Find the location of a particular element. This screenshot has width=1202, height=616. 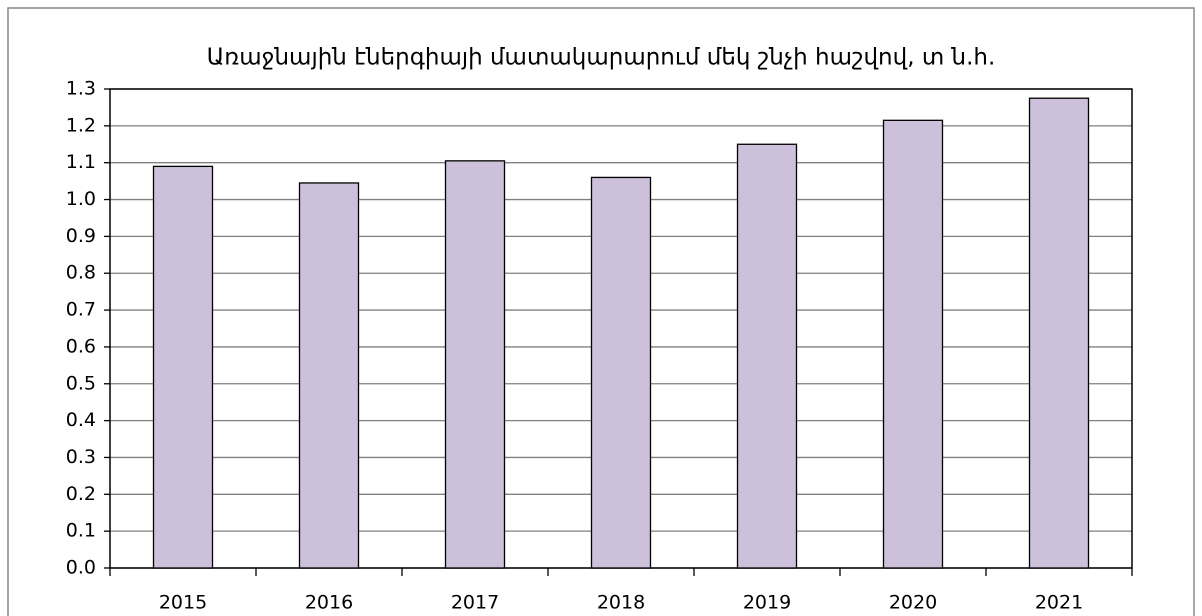

y-tick-label: 0.1 is located at coordinates (81, 531).